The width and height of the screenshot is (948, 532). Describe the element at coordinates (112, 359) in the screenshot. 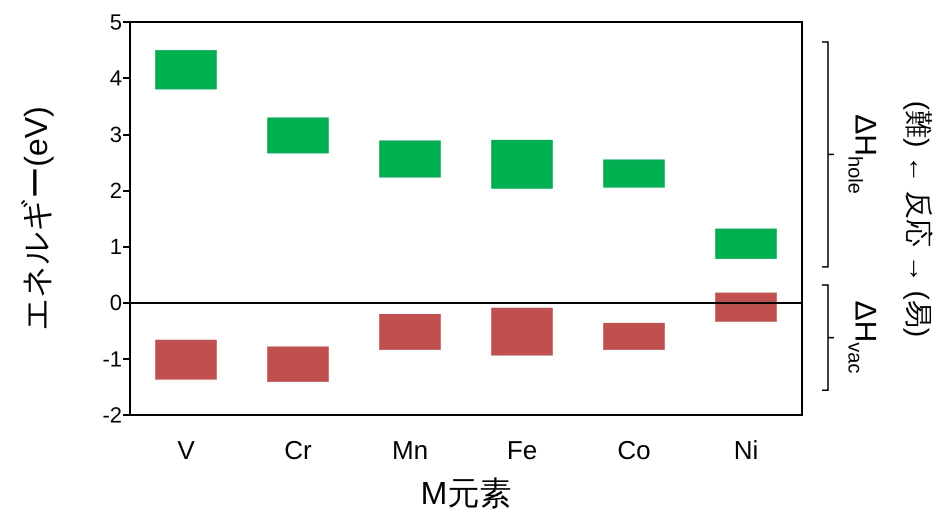

I see `y-tick-label: -1` at that location.